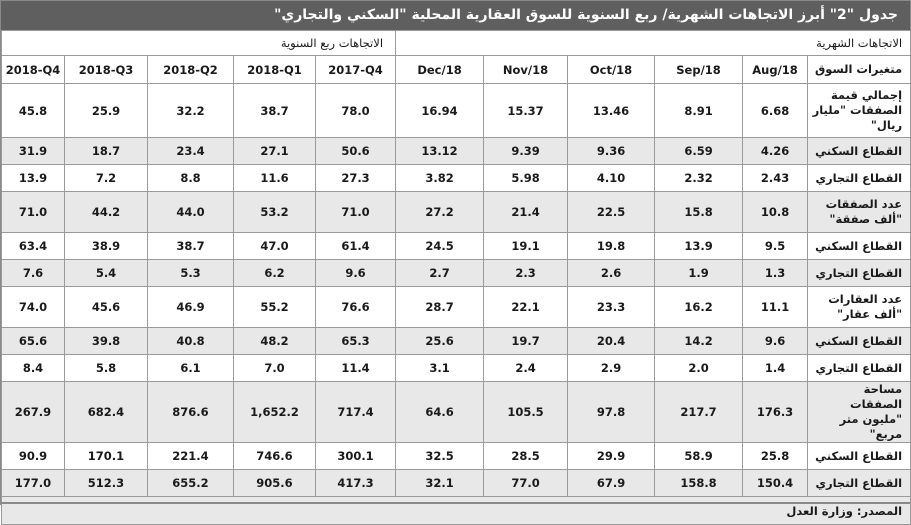 This screenshot has width=911, height=525. Describe the element at coordinates (106, 341) in the screenshot. I see `table-cell: 39.8` at that location.